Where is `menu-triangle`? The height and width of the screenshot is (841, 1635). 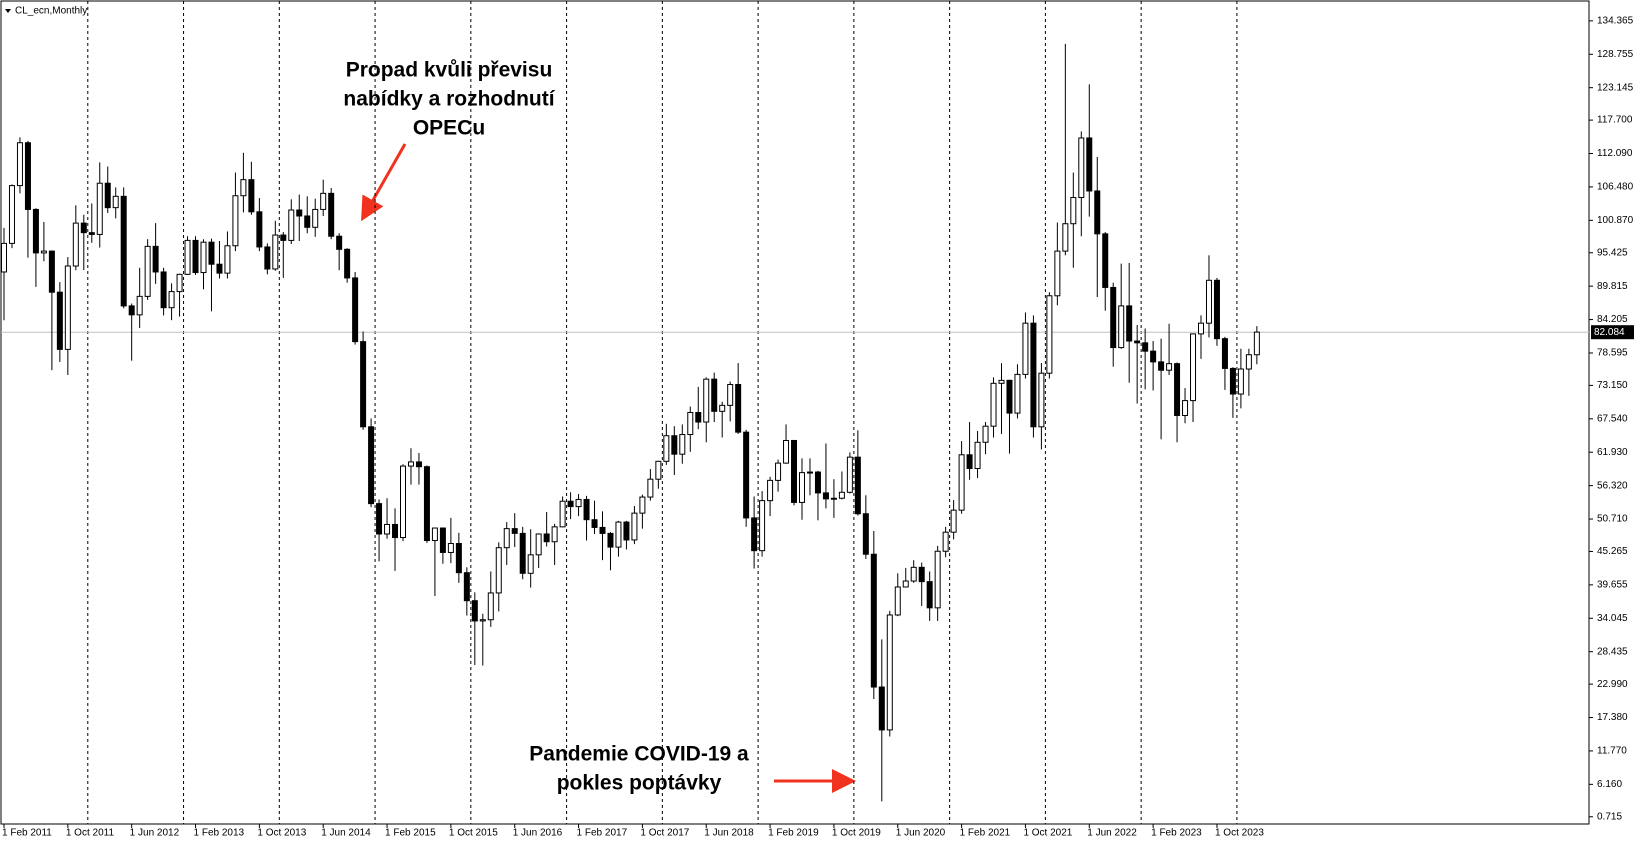
menu-triangle is located at coordinates (8, 11).